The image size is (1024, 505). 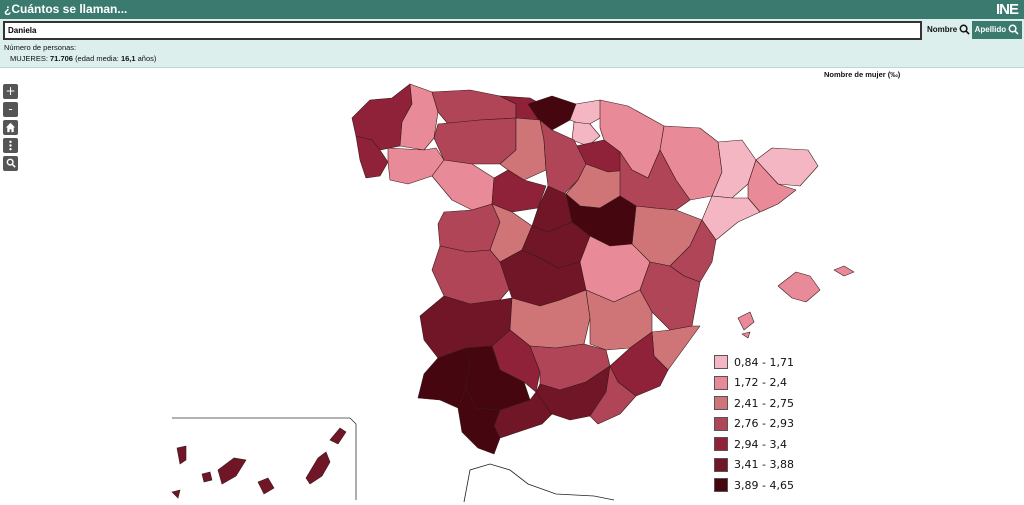 I want to click on legend-item: 3,41 - 3,88, so click(x=754, y=465).